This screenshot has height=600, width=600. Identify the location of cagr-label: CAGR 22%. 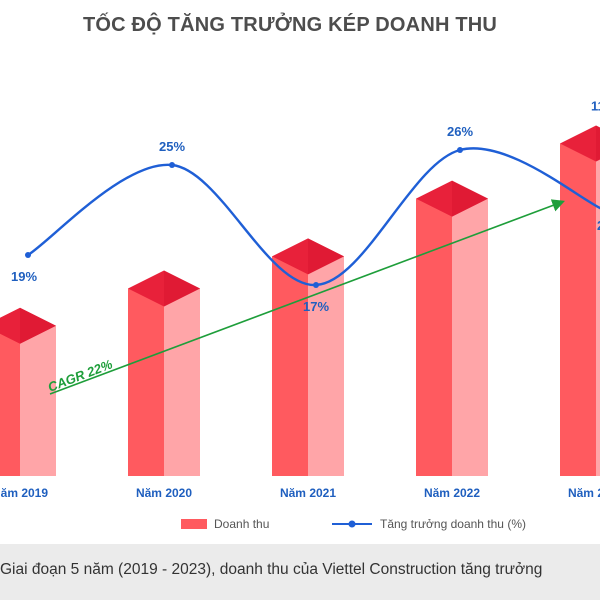
(80, 375).